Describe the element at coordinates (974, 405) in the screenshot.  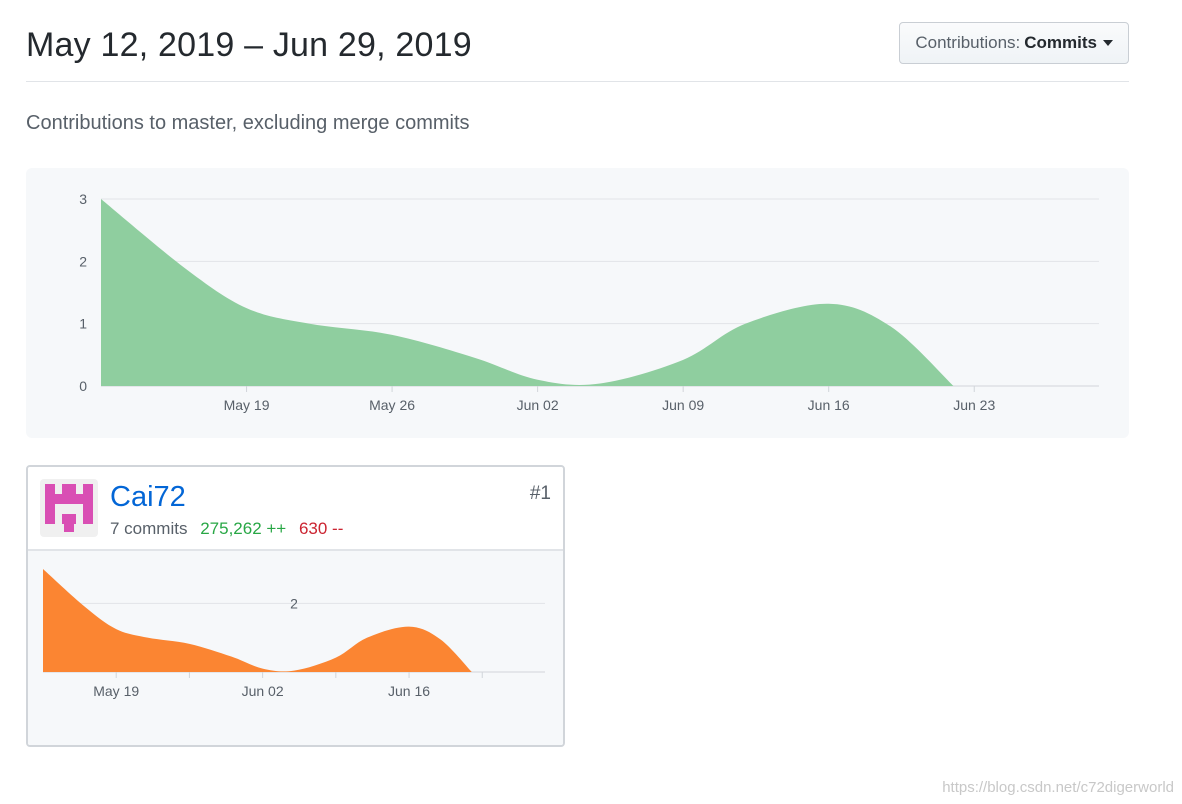
I see `x-tick-label: Jun 23` at that location.